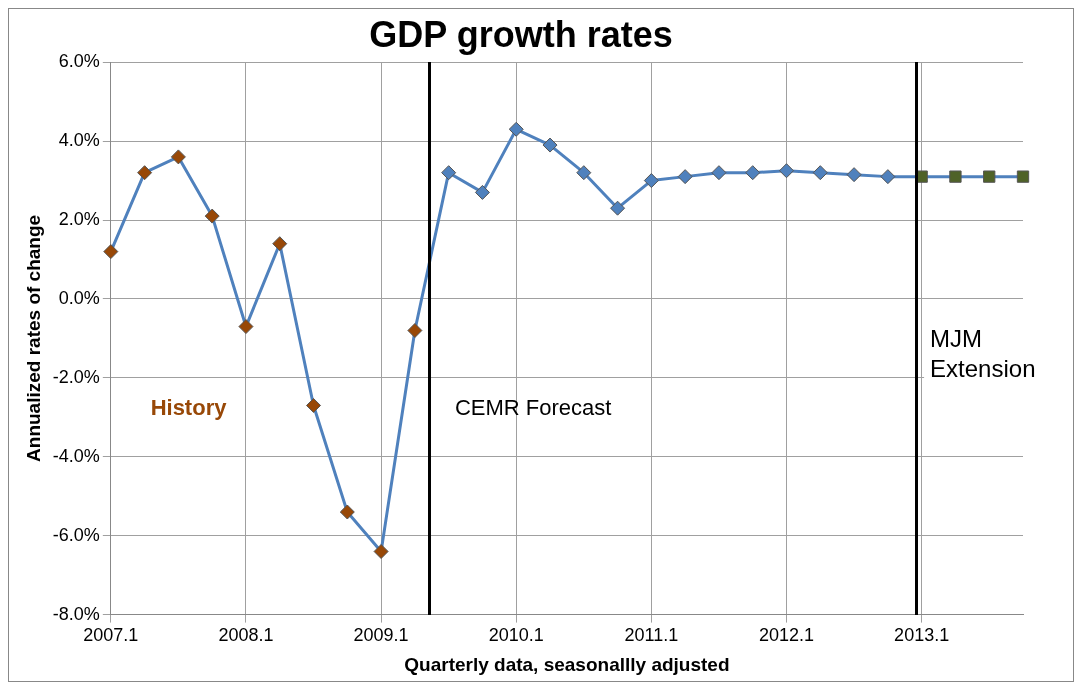 This screenshot has height=690, width=1082. I want to click on y-tick-label: -4.0%, so click(76, 455).